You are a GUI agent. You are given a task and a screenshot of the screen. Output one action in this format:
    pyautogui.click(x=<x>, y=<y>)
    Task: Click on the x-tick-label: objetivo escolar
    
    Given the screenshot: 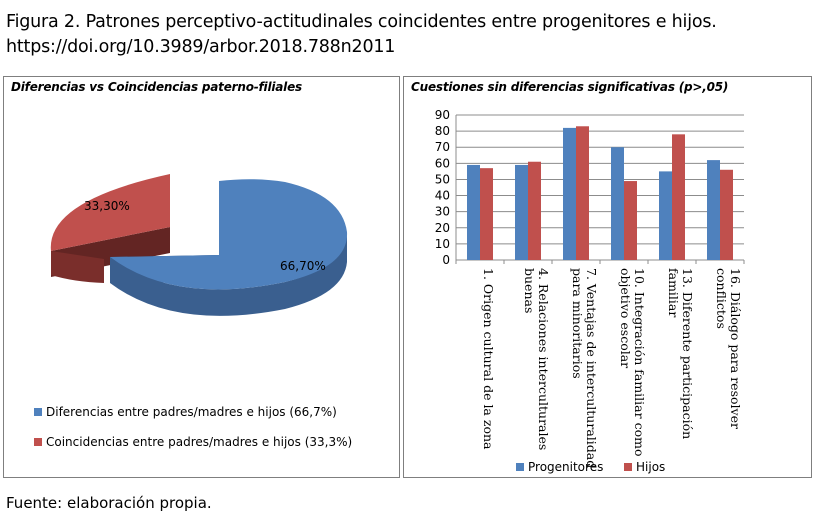 What is the action you would take?
    pyautogui.click(x=625, y=318)
    